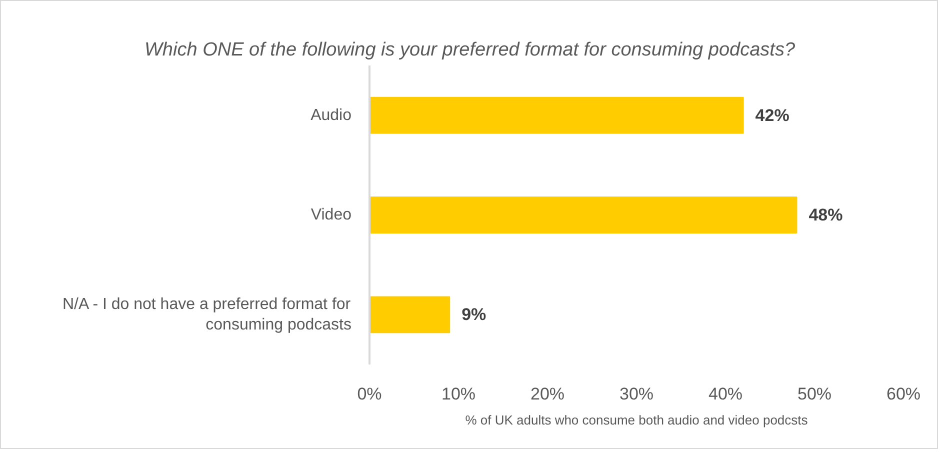 The height and width of the screenshot is (453, 942). I want to click on x-tick-label: 20%, so click(547, 394).